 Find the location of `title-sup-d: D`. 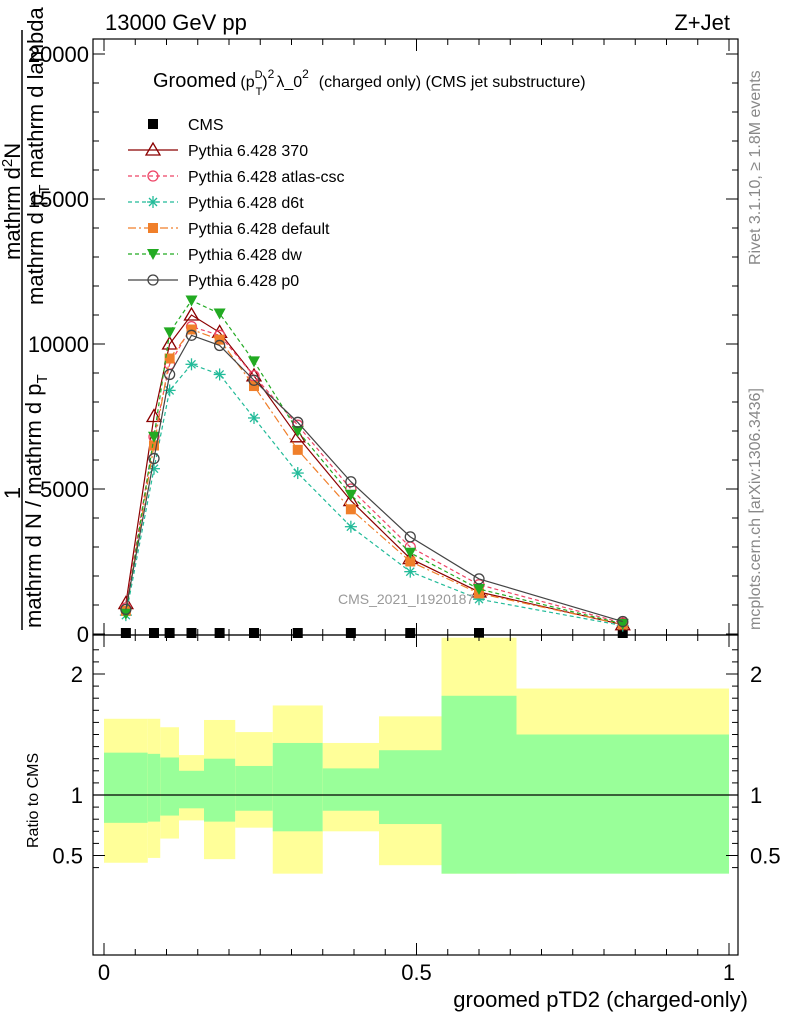

title-sup-d: D is located at coordinates (259, 75).